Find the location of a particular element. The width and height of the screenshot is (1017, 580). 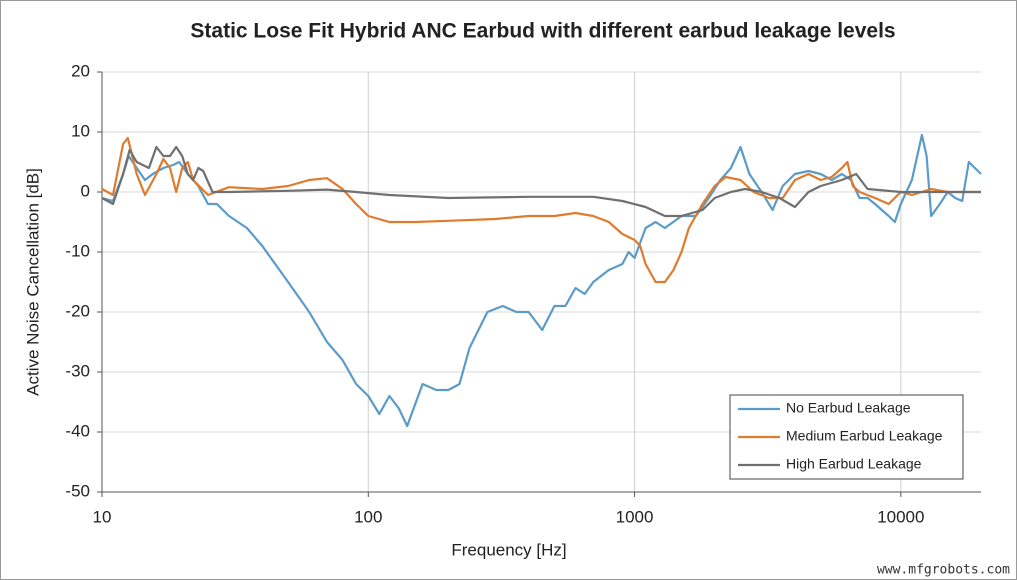

y-tick-label: -10 is located at coordinates (77, 250).